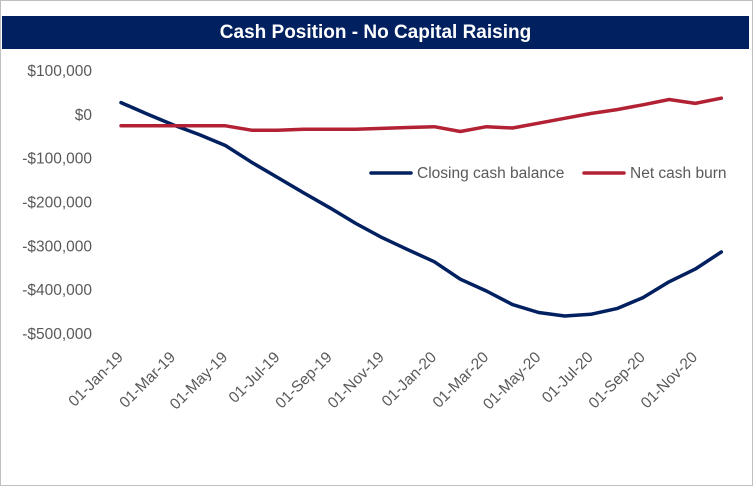  What do you see at coordinates (57, 159) in the screenshot?
I see `y-tick-label: -$100,000` at bounding box center [57, 159].